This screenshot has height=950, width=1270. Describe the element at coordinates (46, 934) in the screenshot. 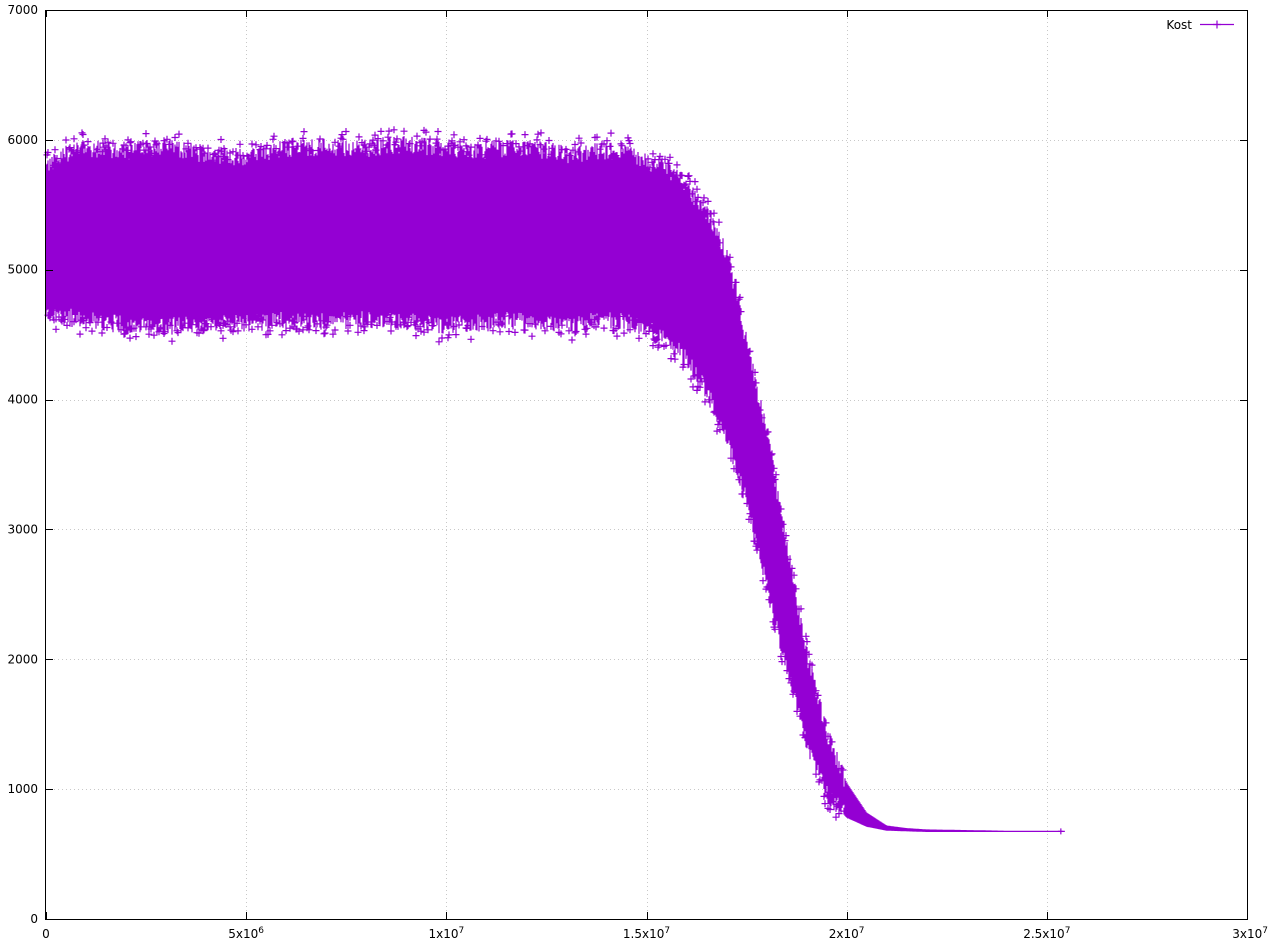

I see `x-tick-label: 0` at that location.